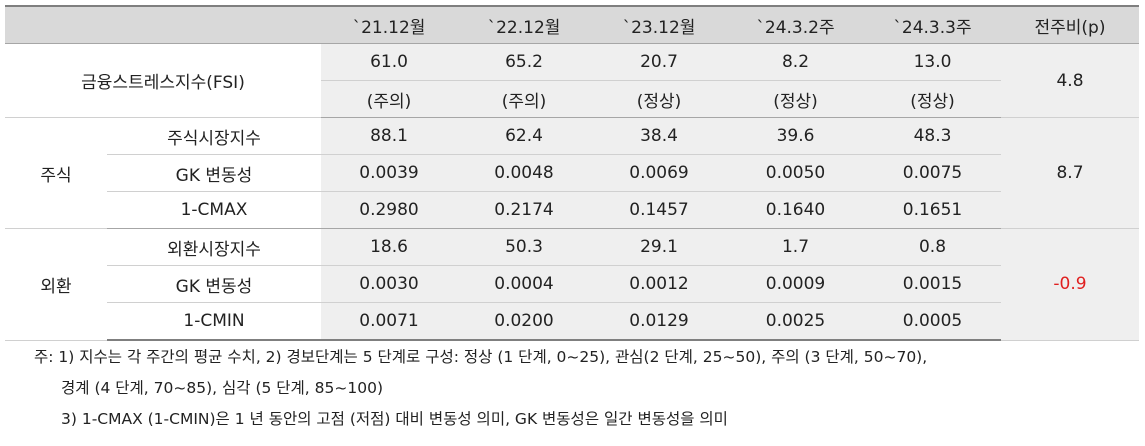  What do you see at coordinates (56, 284) in the screenshot?
I see `fx-group-label: 외환` at bounding box center [56, 284].